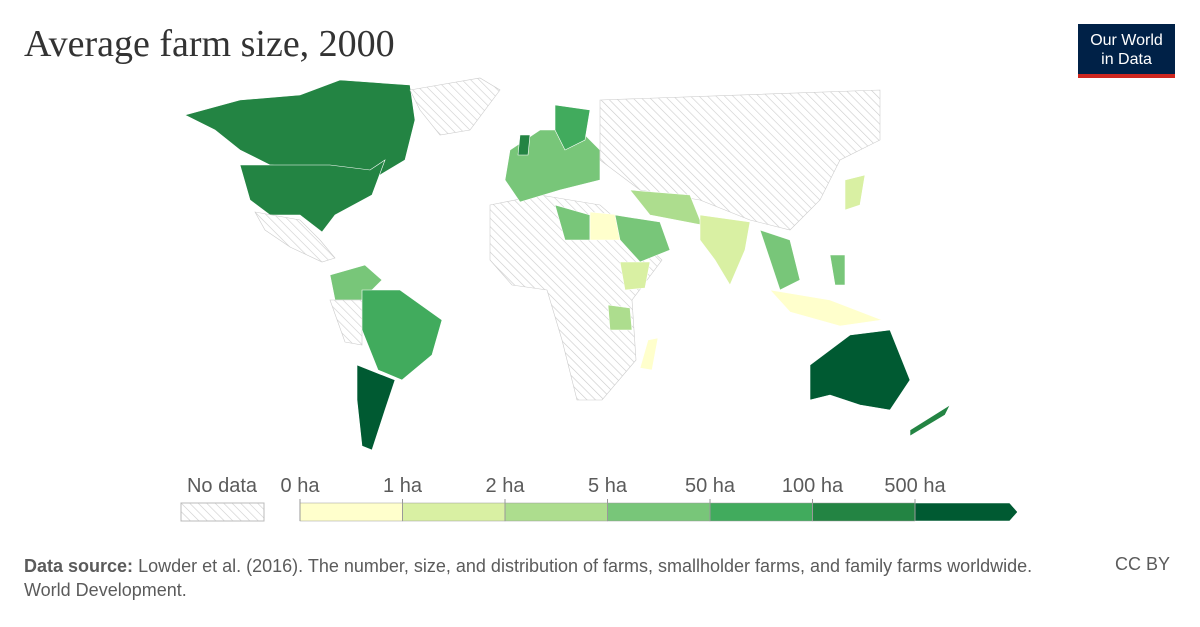 This screenshot has height=627, width=1200. Describe the element at coordinates (209, 44) in the screenshot. I see `title: Average farm size, 2000` at that location.